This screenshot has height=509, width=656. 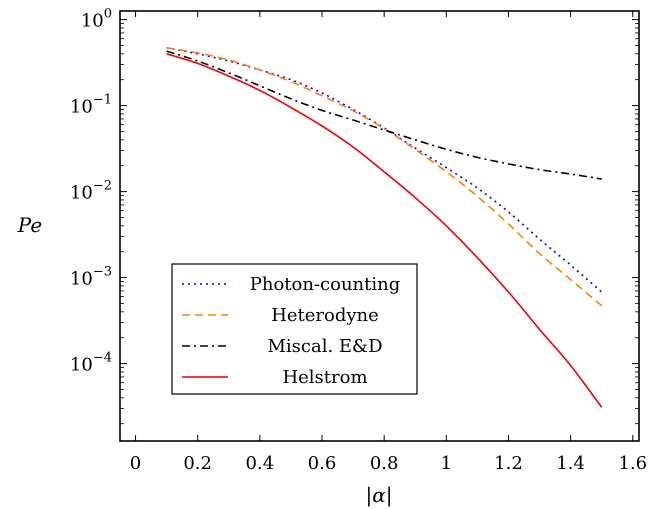 I want to click on x-axis-label: |α|, so click(x=379, y=495).